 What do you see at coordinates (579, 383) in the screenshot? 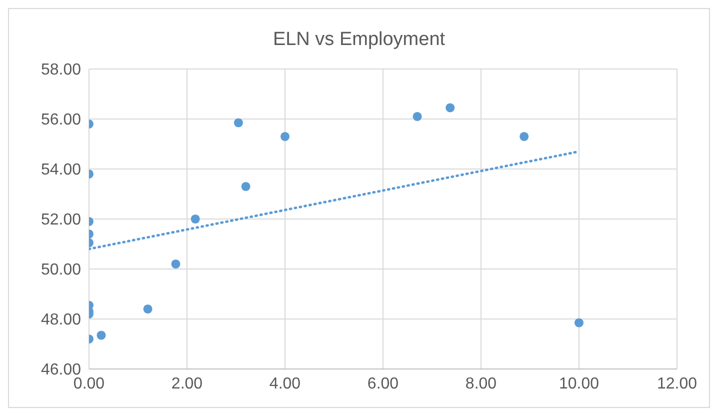
I see `x-tick-label: 10.00` at bounding box center [579, 383].